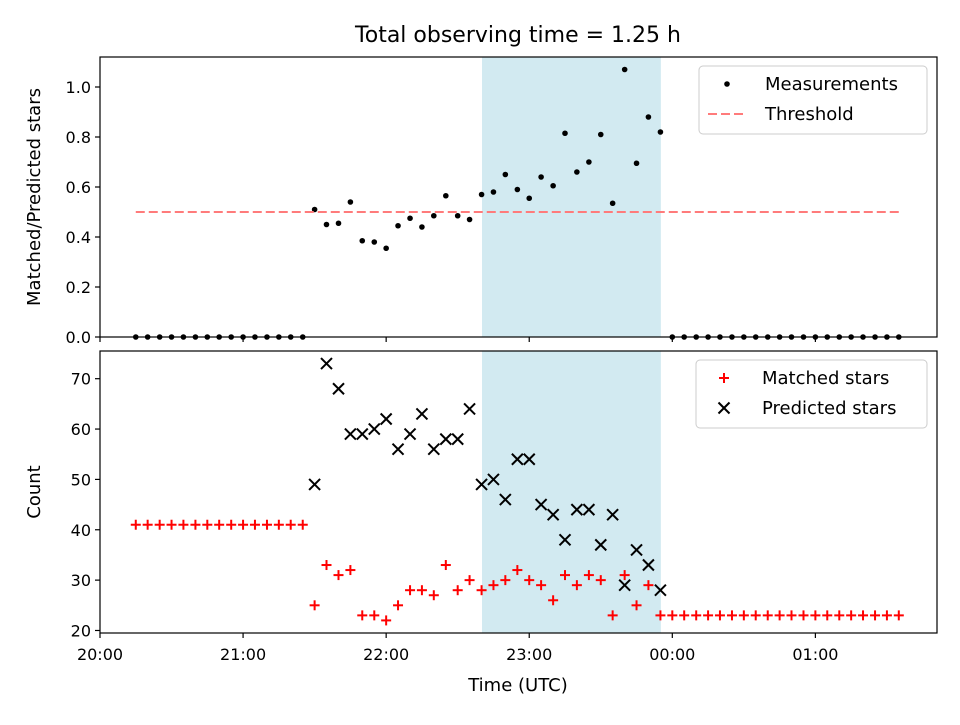  I want to click on y-tick-label: 0.0, so click(78, 337).